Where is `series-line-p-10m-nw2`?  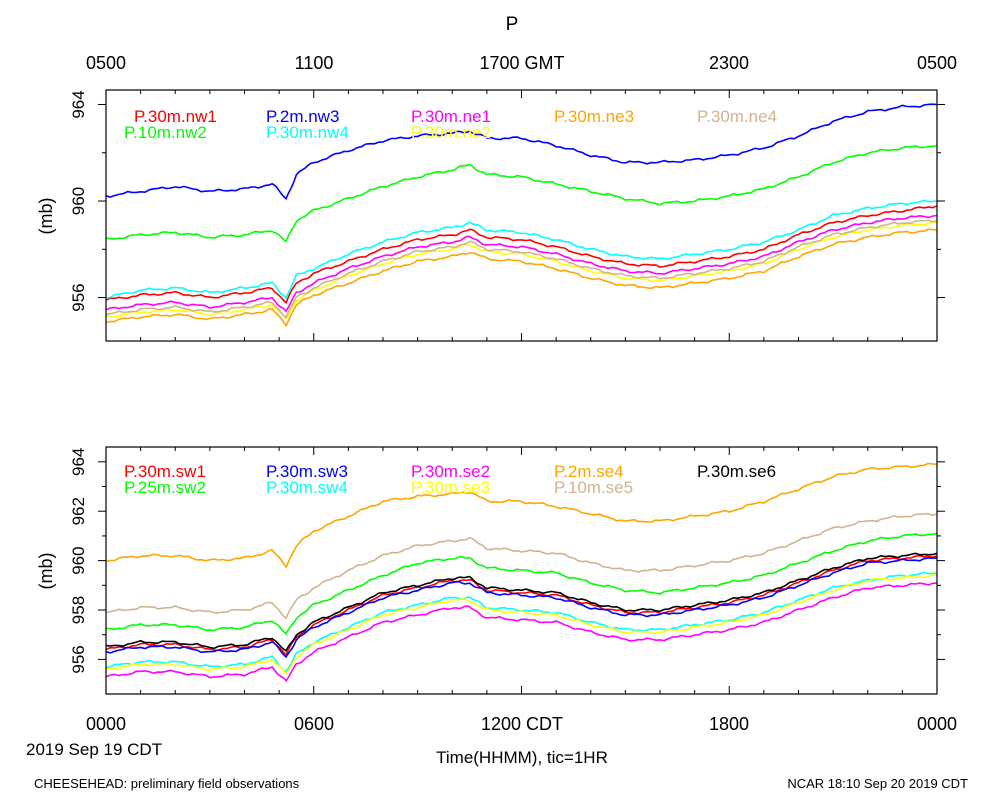 series-line-p-10m-nw2 is located at coordinates (521, 193).